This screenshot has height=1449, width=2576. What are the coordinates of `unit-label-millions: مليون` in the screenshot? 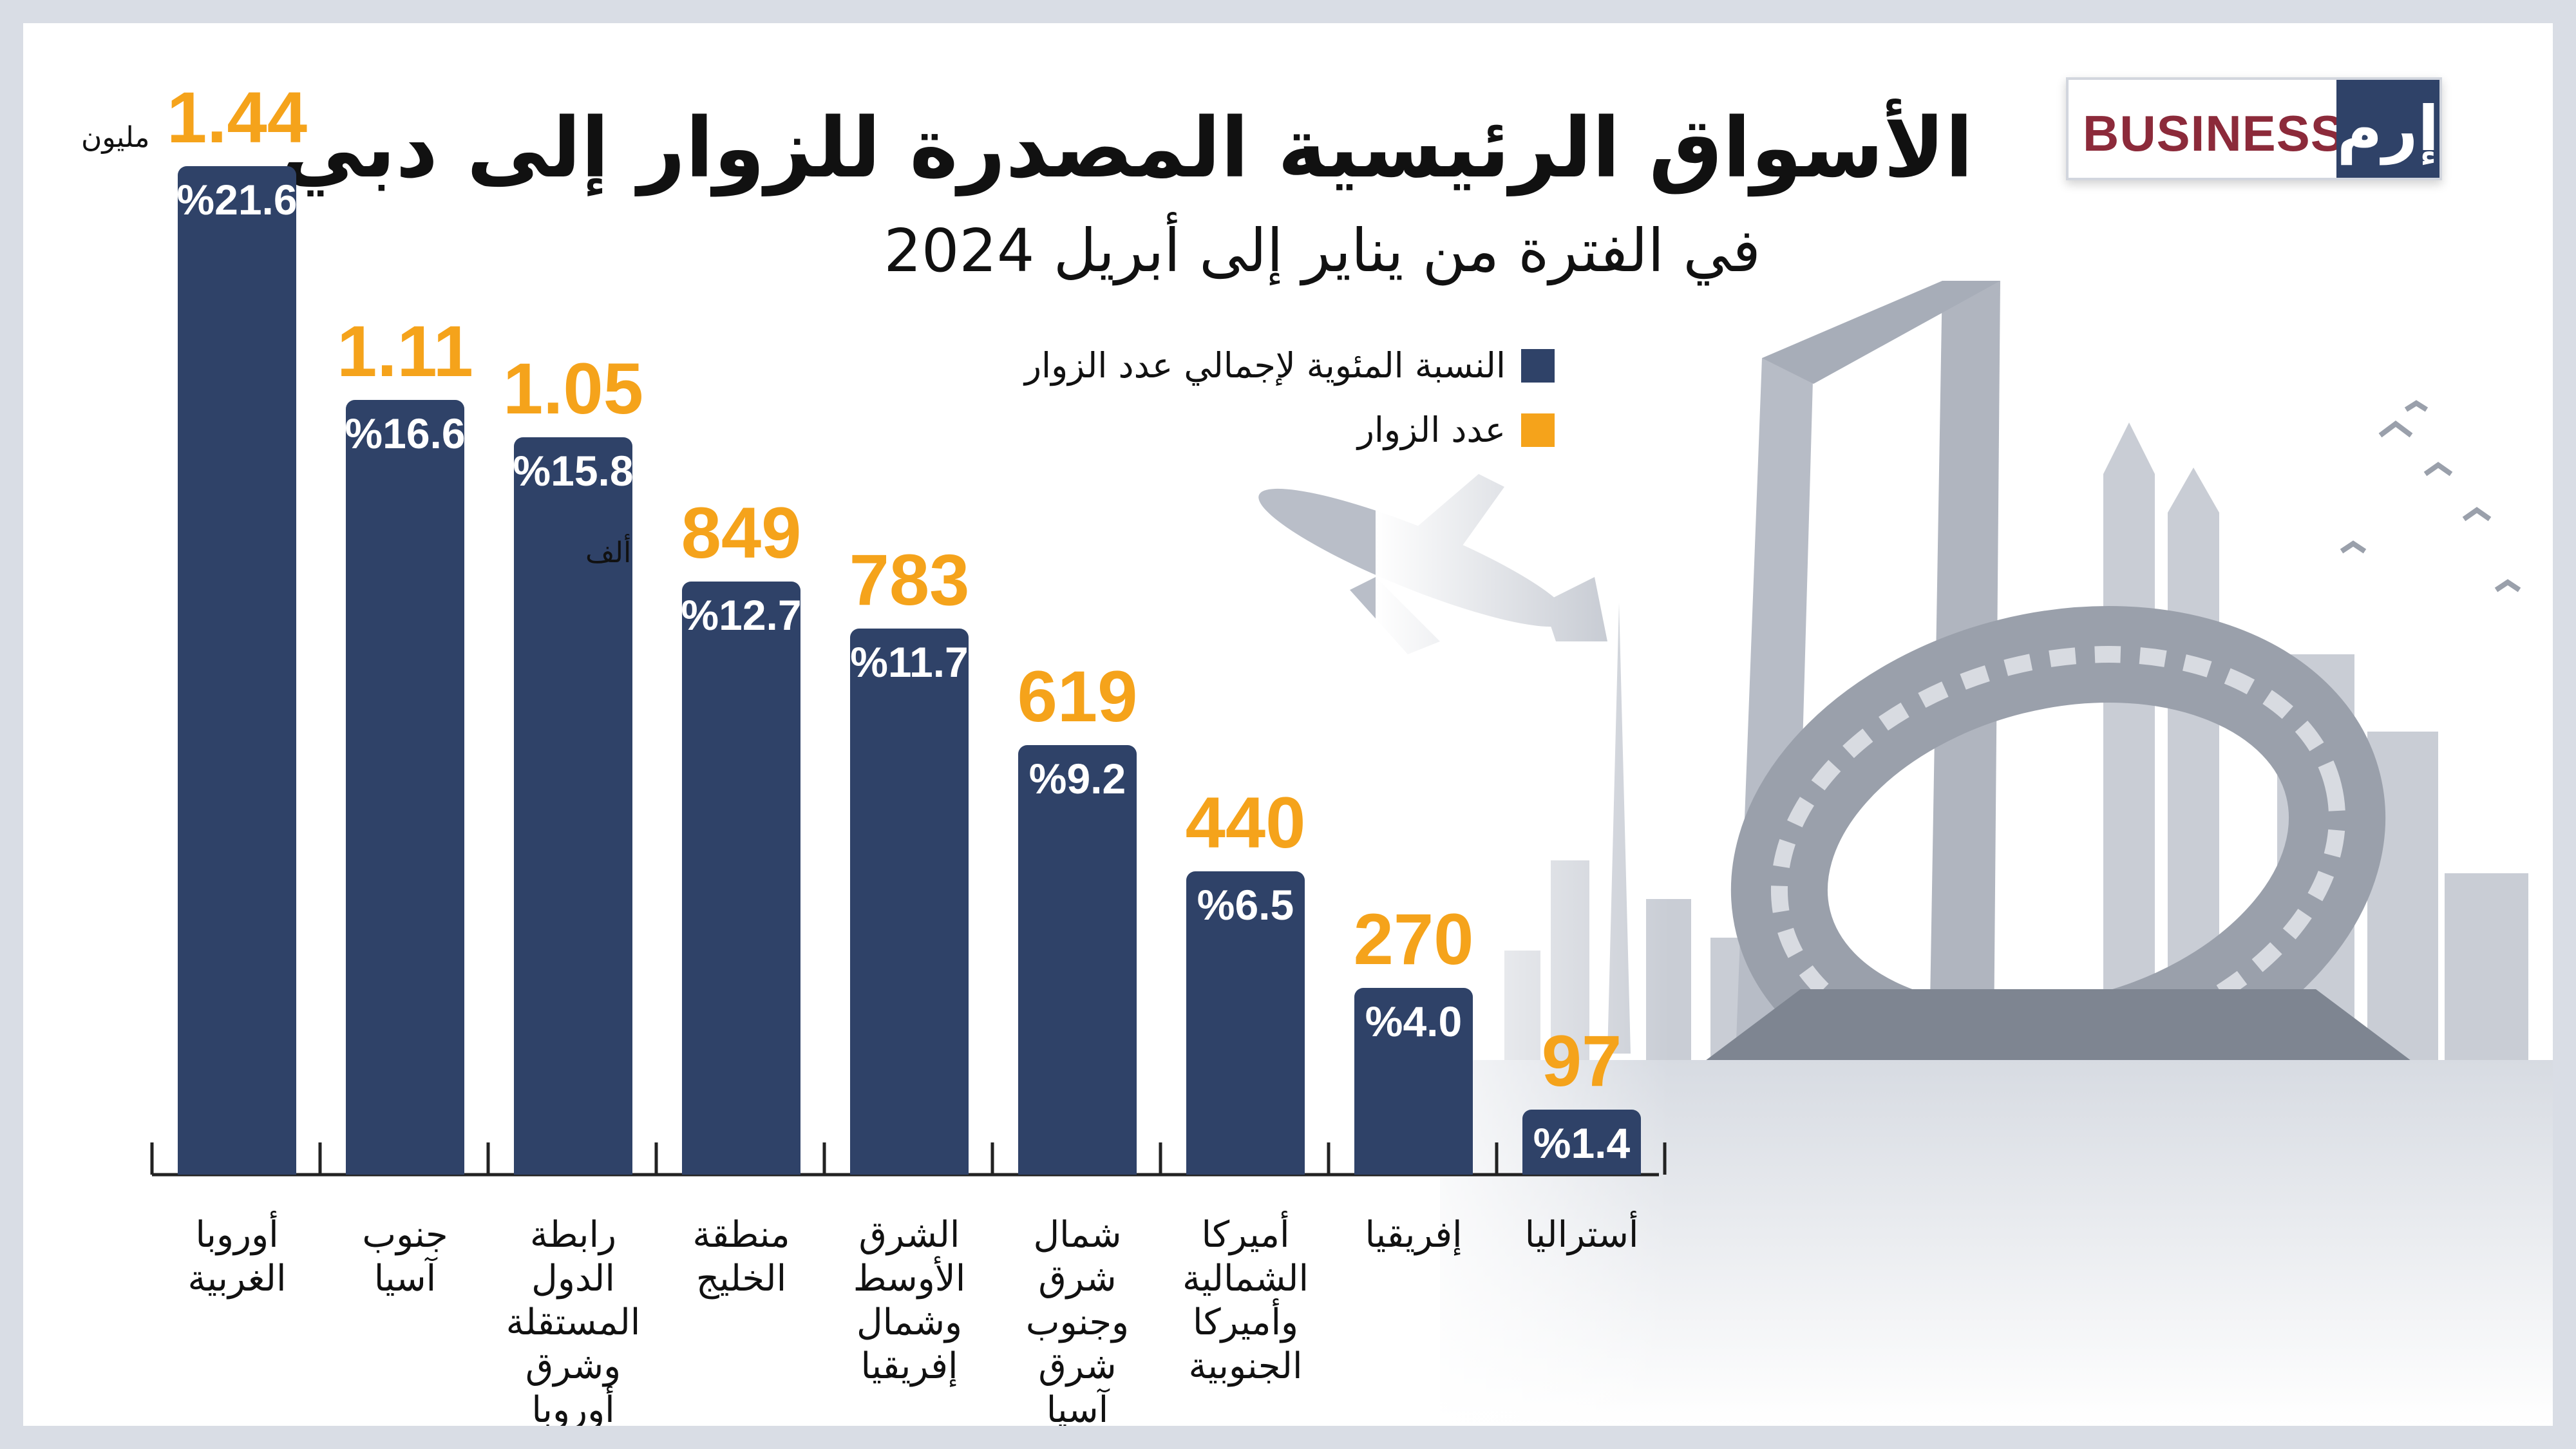 It's located at (116, 137).